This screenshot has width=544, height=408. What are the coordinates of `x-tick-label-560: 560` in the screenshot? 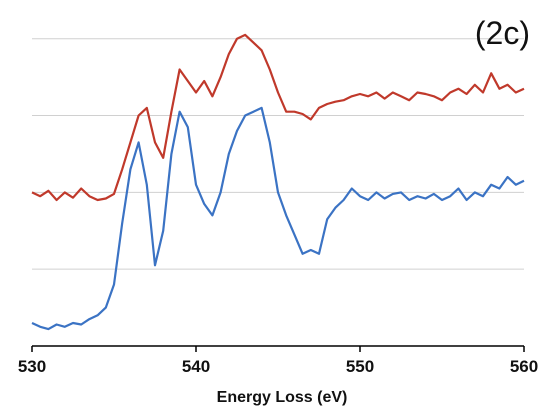 It's located at (524, 366).